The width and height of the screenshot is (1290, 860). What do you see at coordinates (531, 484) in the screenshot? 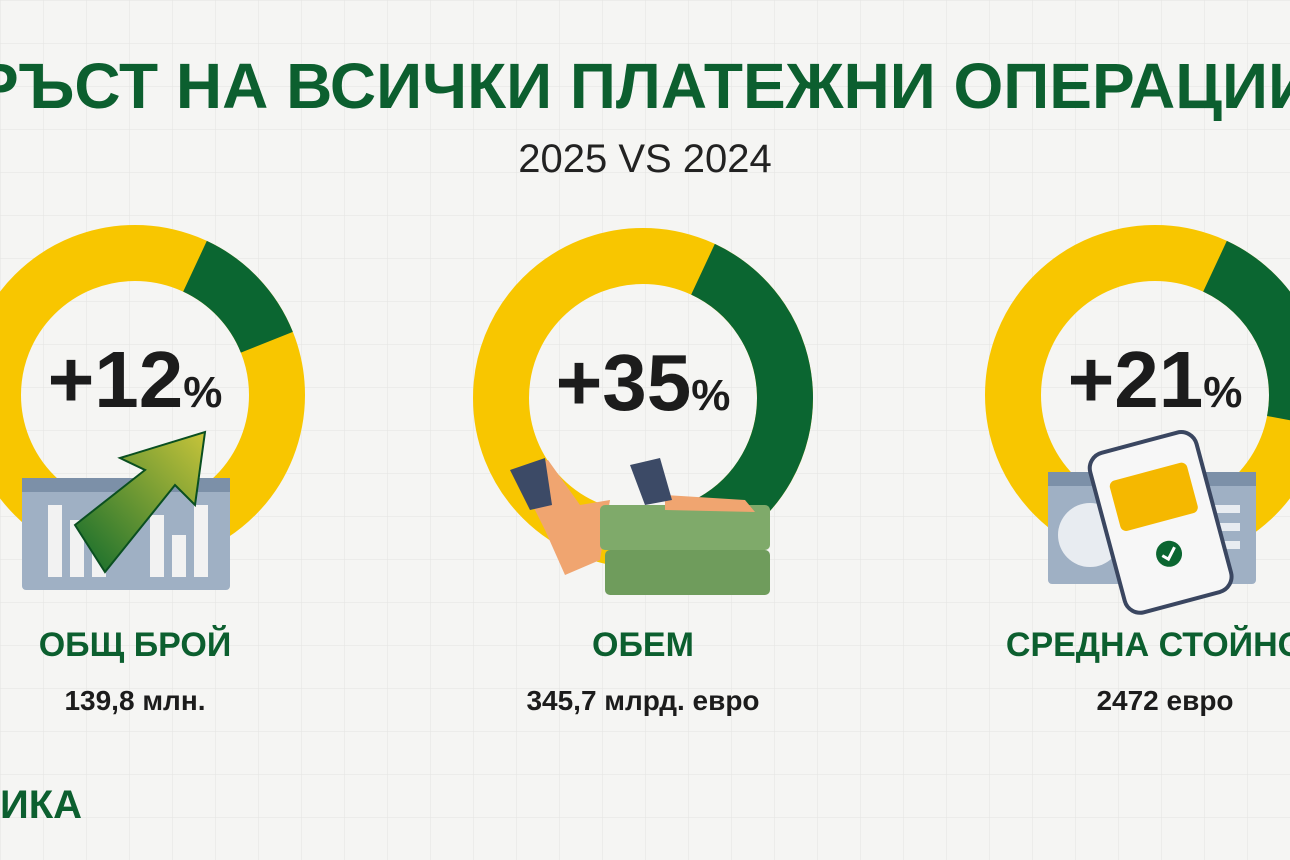
I see `sleeve-left` at bounding box center [531, 484].